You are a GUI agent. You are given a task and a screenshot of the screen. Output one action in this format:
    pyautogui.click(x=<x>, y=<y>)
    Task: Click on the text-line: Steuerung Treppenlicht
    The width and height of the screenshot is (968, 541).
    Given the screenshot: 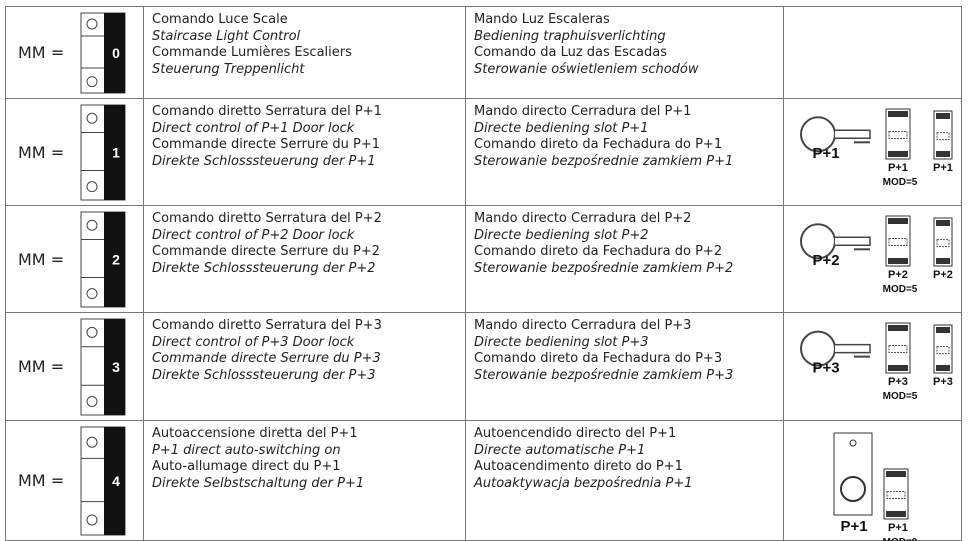 What is the action you would take?
    pyautogui.click(x=228, y=69)
    